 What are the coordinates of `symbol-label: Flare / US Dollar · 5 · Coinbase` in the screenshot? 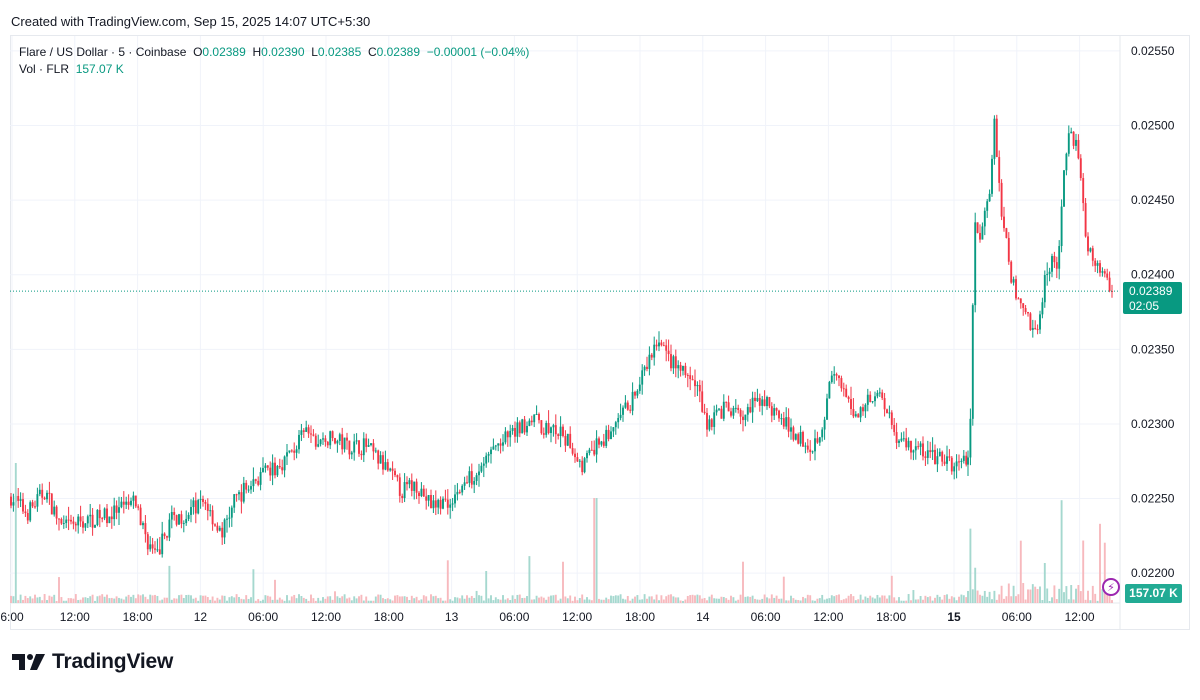 It's located at (103, 52).